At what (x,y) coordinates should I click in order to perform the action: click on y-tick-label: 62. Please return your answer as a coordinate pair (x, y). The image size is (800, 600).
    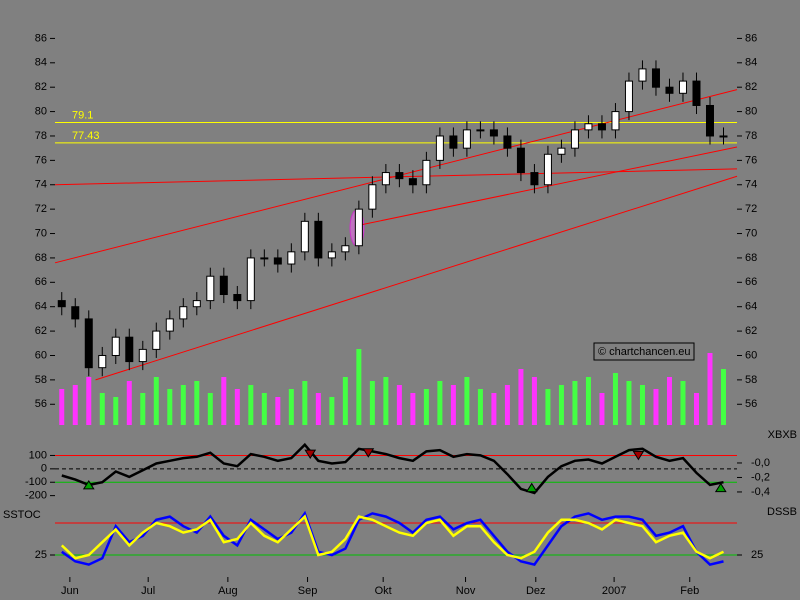
    Looking at the image, I should click on (41, 331).